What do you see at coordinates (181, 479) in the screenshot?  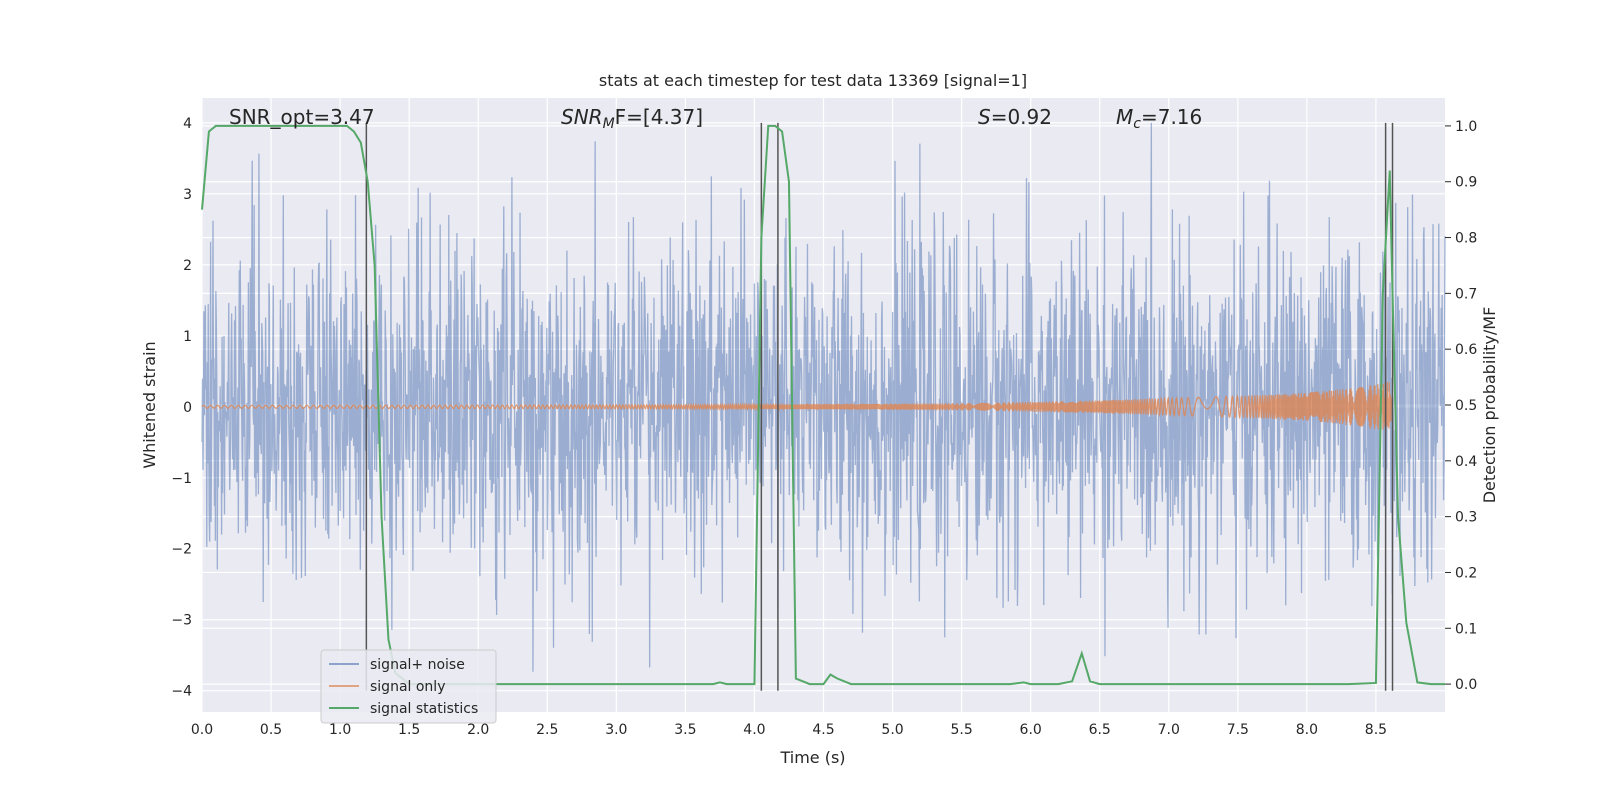 I see `y-left-tick-label: −1` at bounding box center [181, 479].